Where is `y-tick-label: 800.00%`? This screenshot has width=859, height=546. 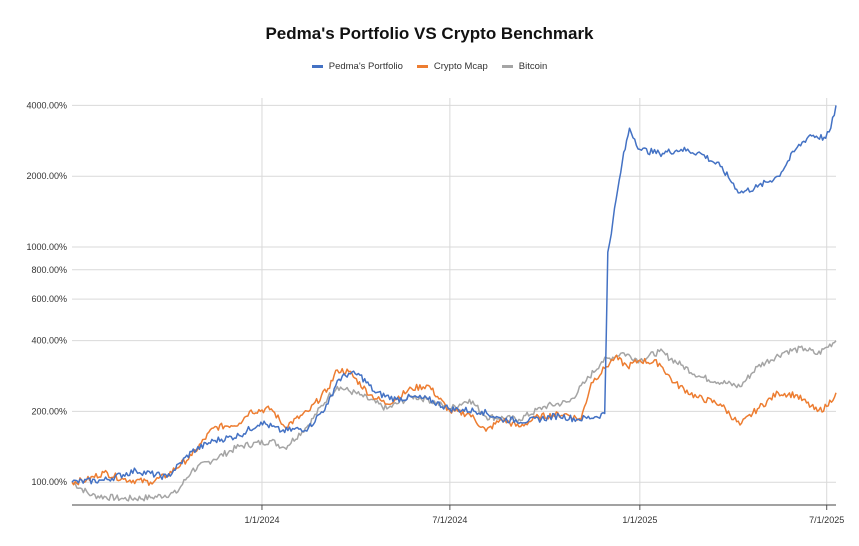
y-tick-label: 800.00% is located at coordinates (49, 270).